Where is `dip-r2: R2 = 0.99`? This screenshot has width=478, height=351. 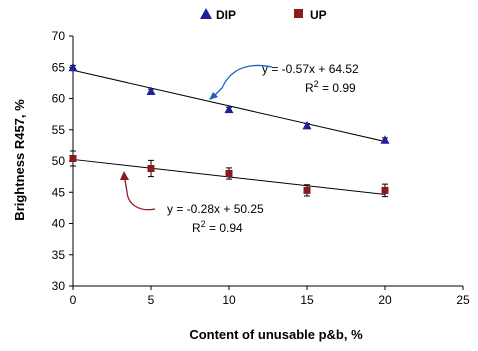 dip-r2: R2 = 0.99 is located at coordinates (330, 87).